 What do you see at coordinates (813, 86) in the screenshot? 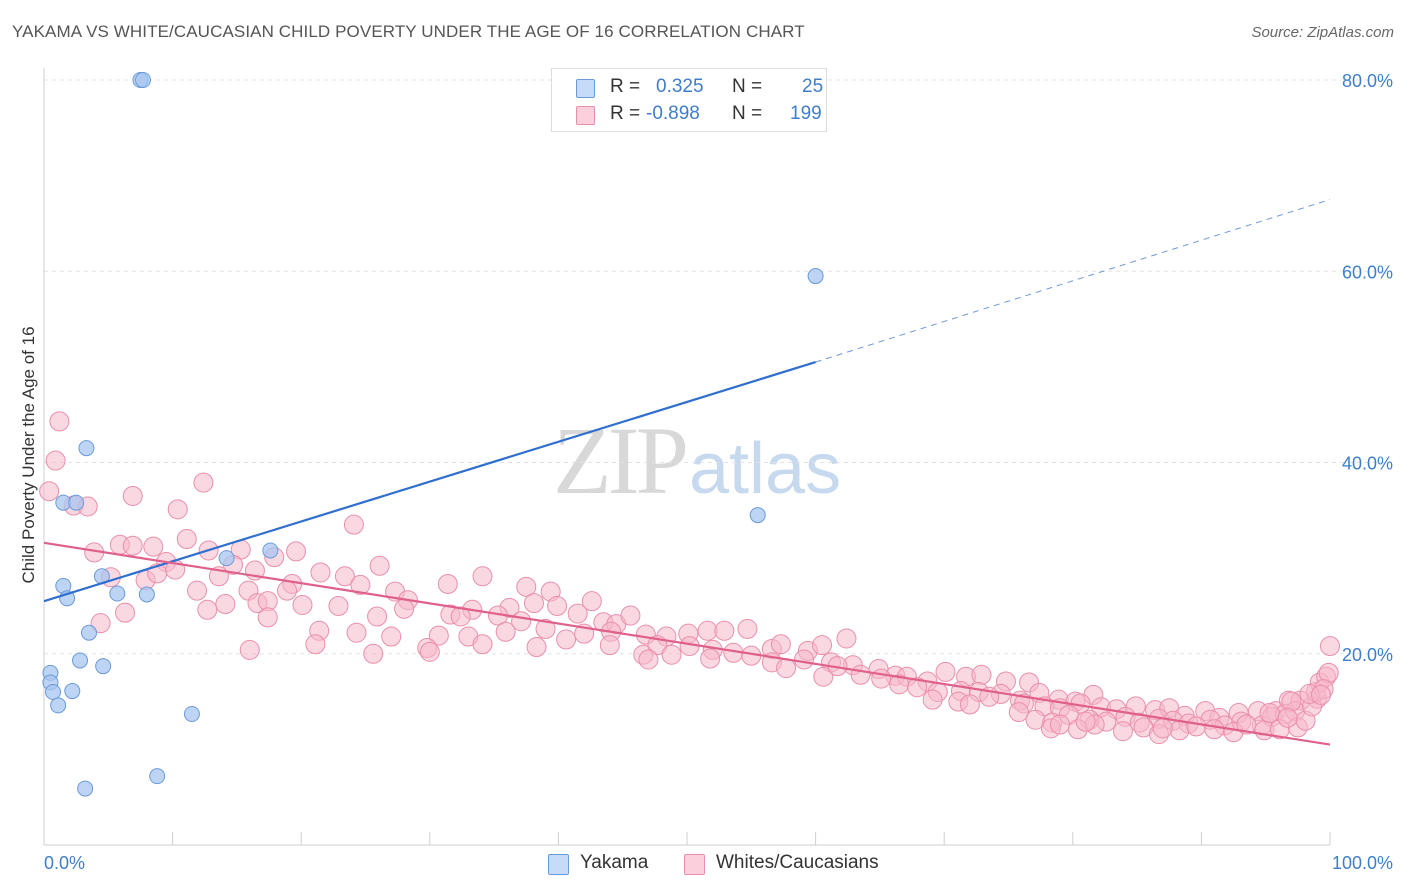
I see `legend-n-value: 25` at bounding box center [813, 86].